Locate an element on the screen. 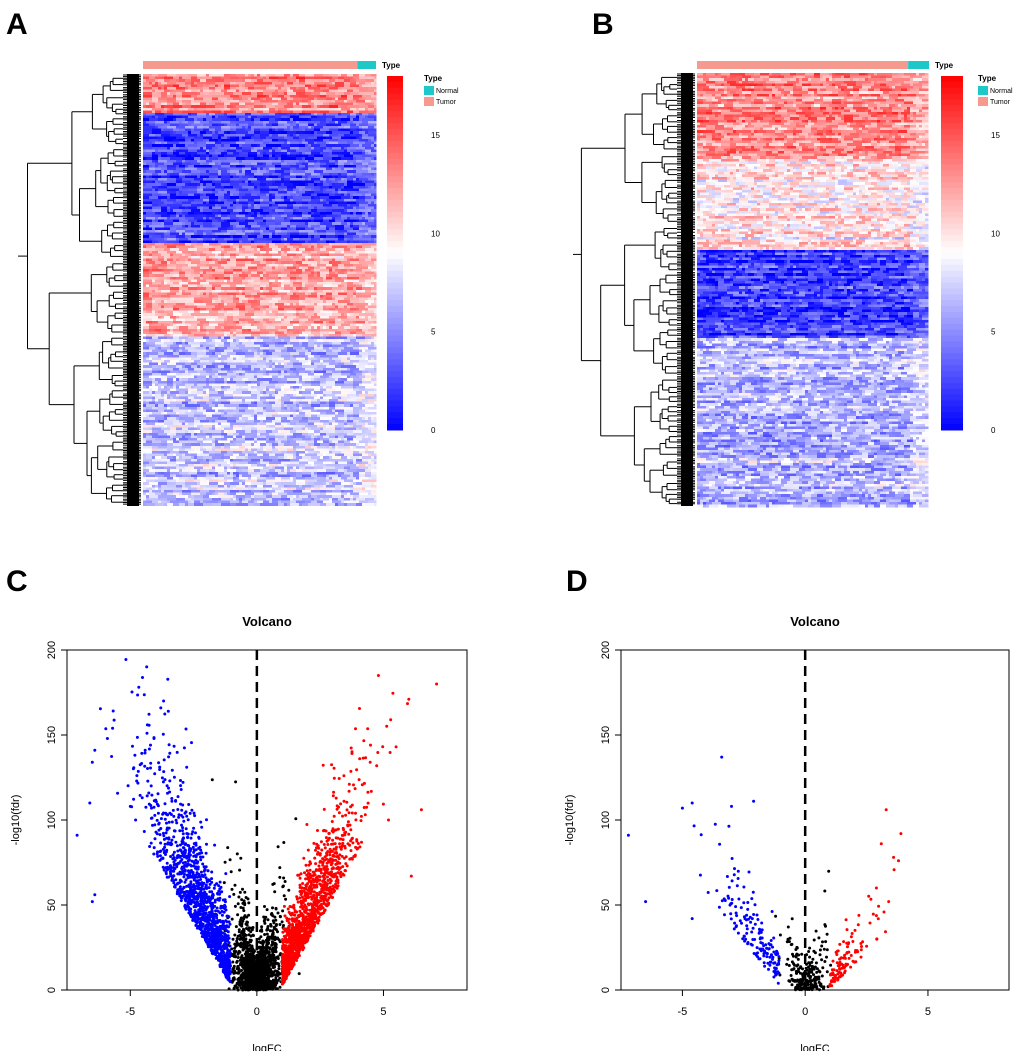  y-tick-label: 100 is located at coordinates (52, 820).